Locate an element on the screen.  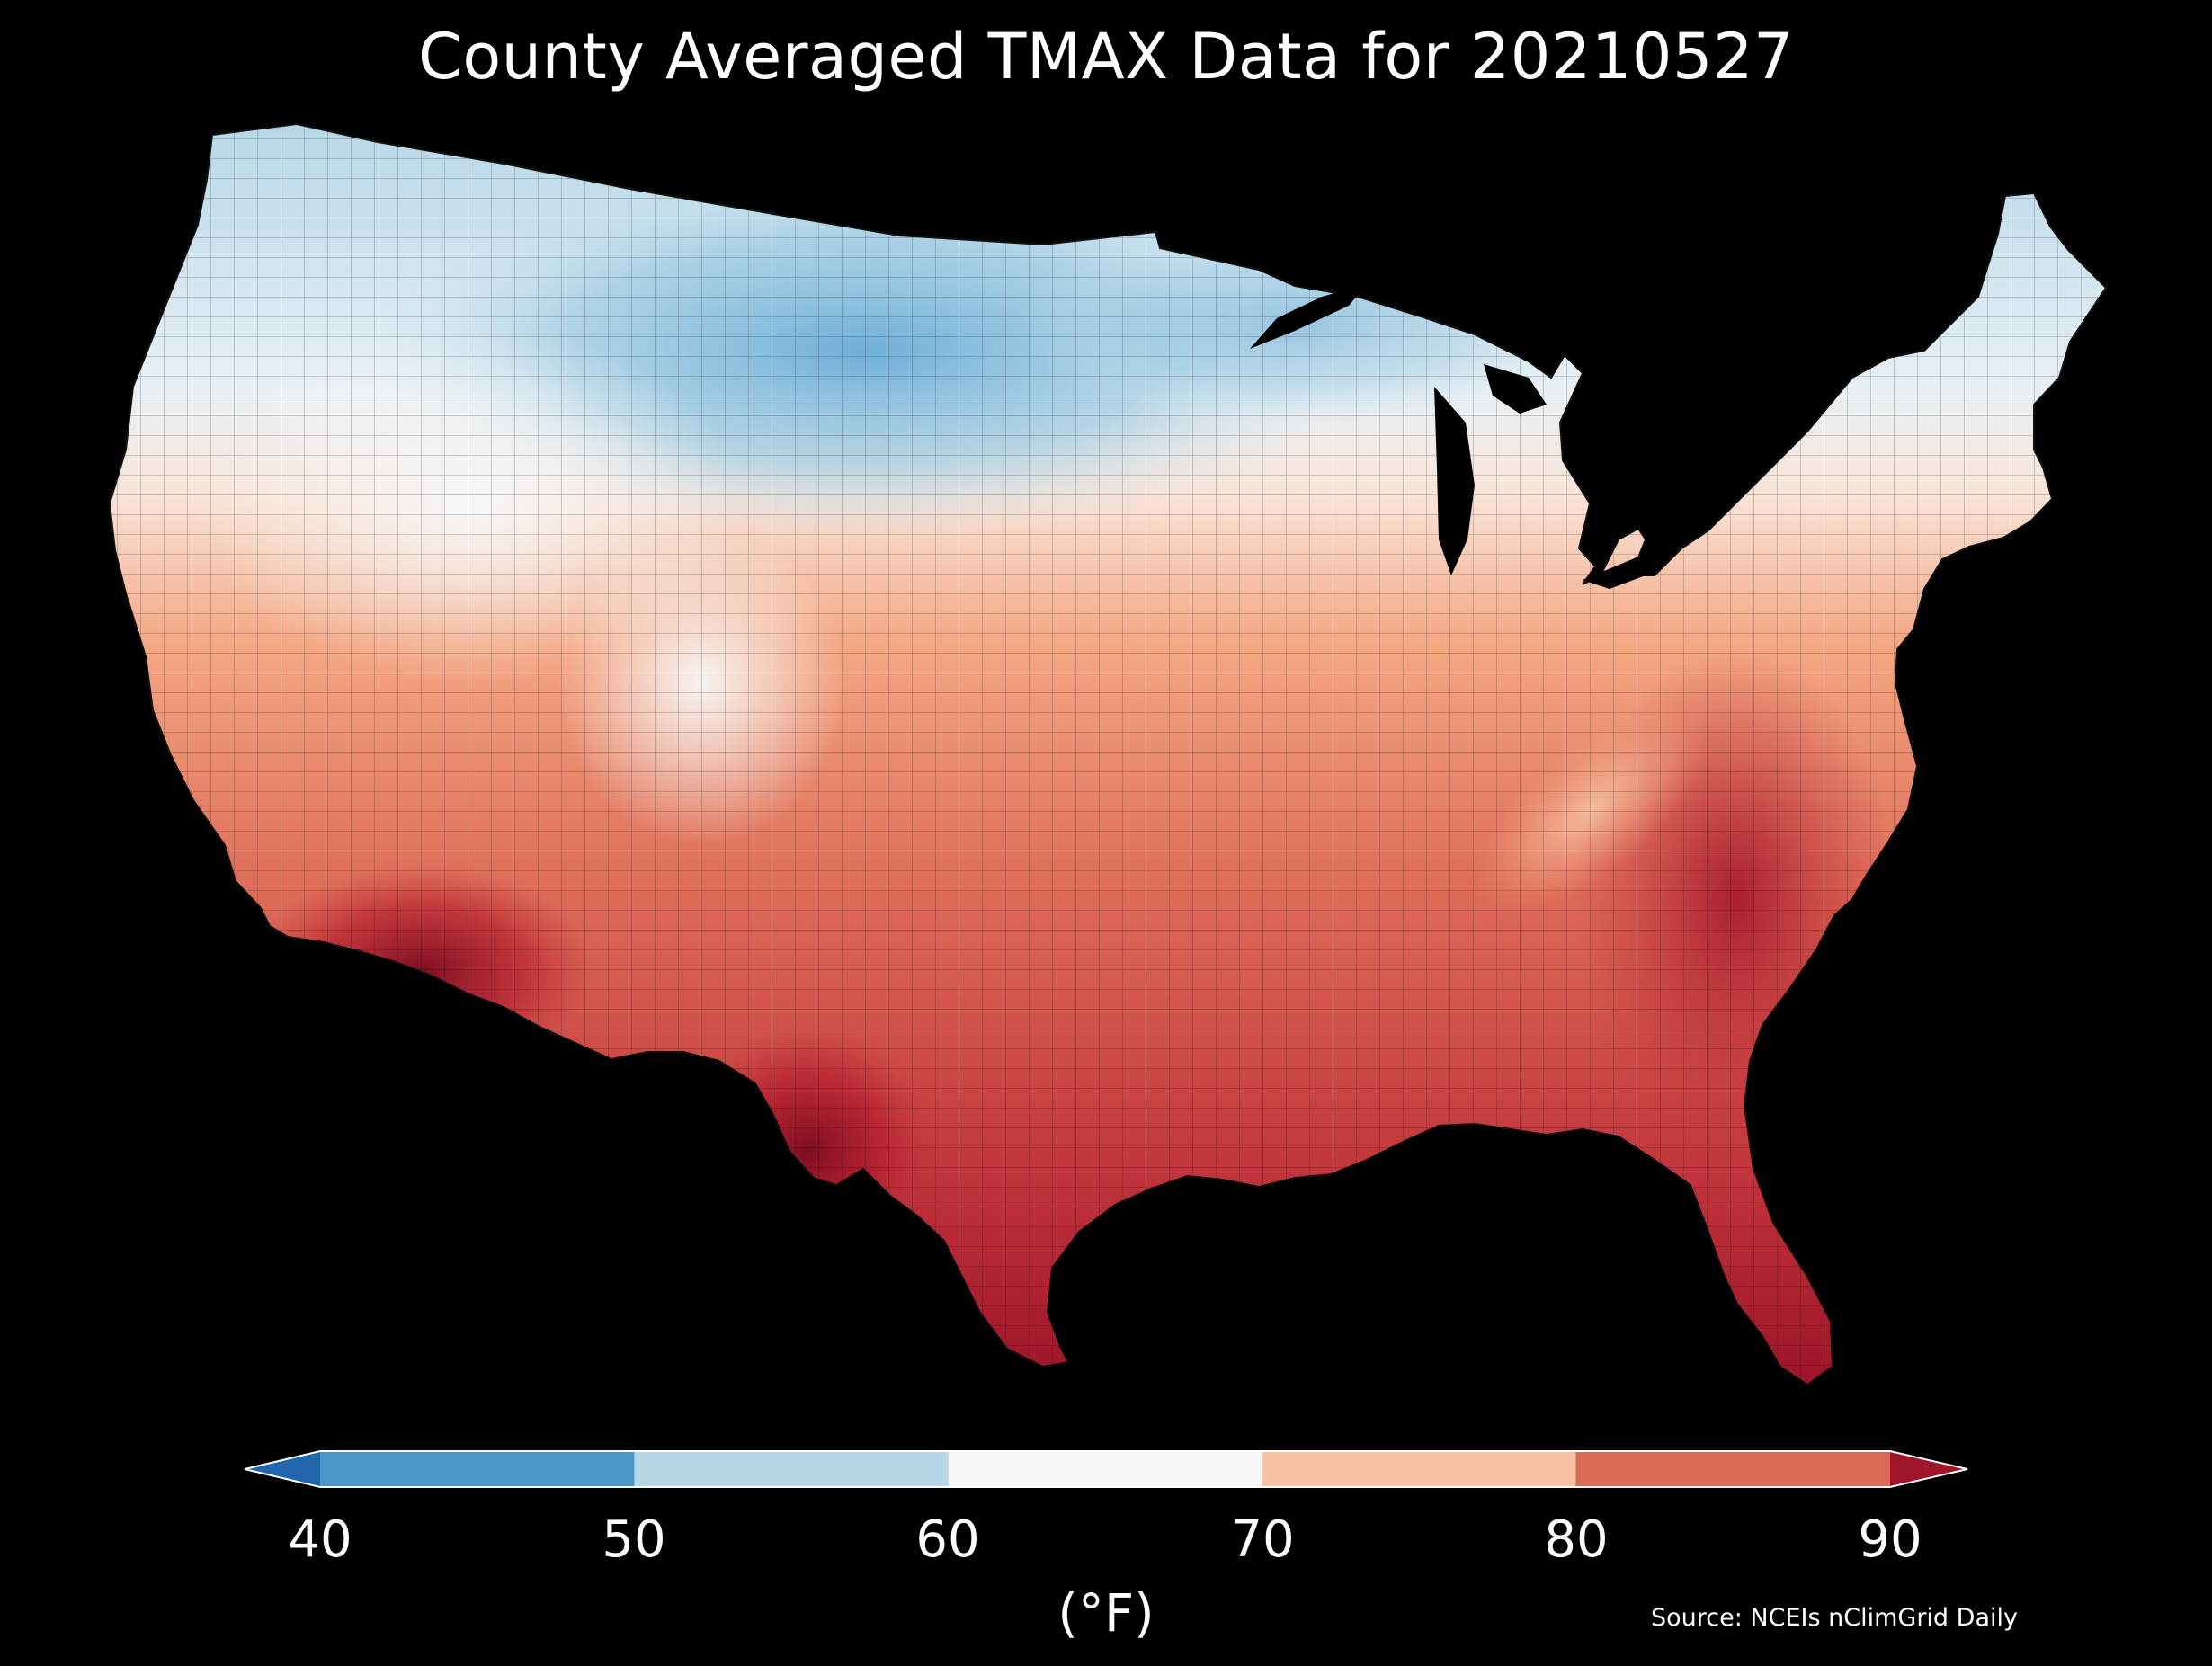
colorbar-tick-label: 50 is located at coordinates (634, 1540).